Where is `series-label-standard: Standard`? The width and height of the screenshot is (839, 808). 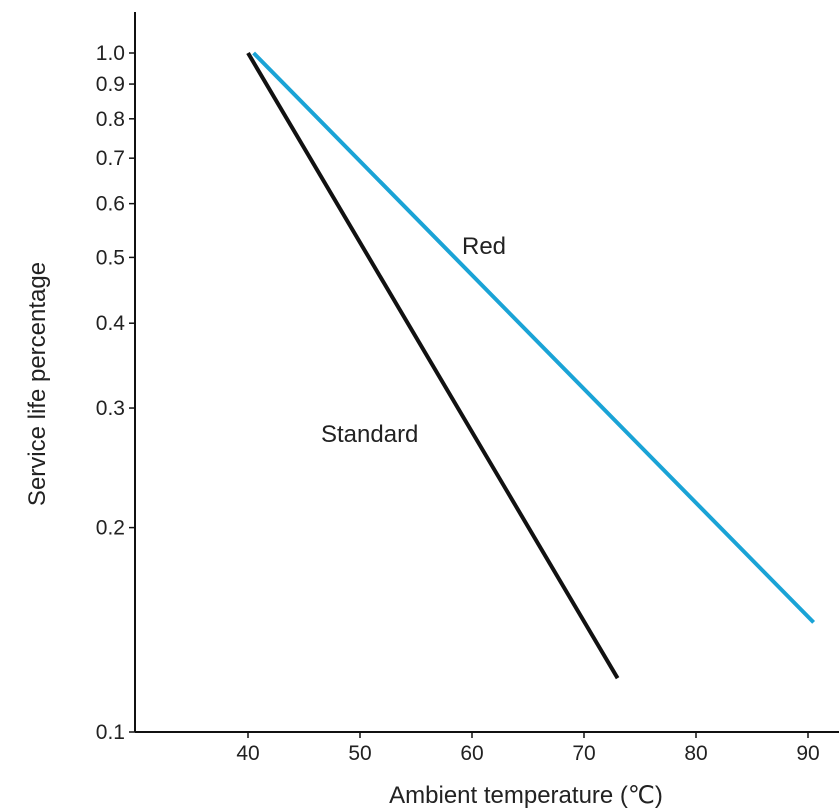 series-label-standard: Standard is located at coordinates (369, 434).